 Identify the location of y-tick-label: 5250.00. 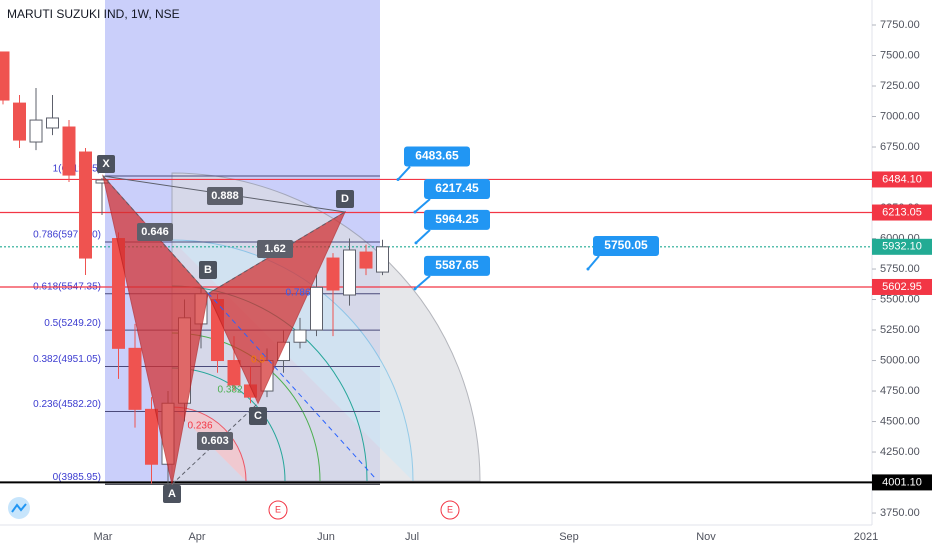
(900, 330).